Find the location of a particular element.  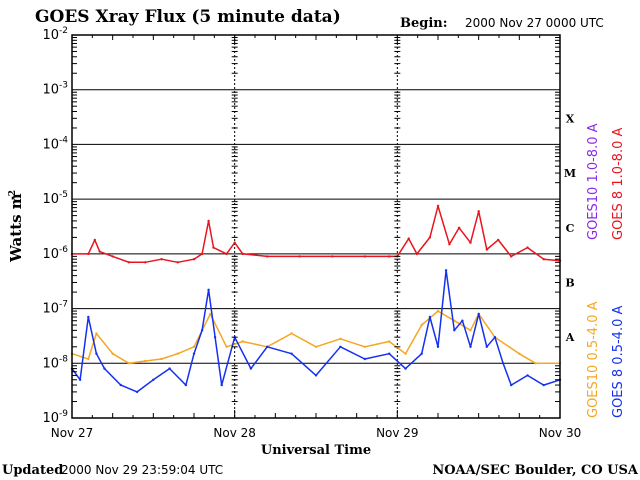

y-tick-exponent: -2 is located at coordinates (63, 31).